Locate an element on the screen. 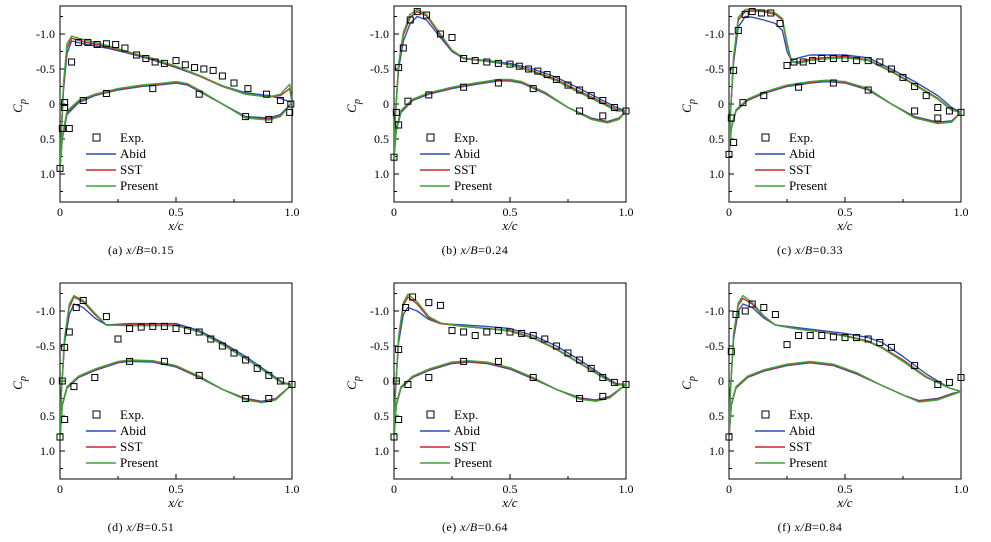 This screenshot has height=542, width=991. abid-upper-line is located at coordinates (176, 105).